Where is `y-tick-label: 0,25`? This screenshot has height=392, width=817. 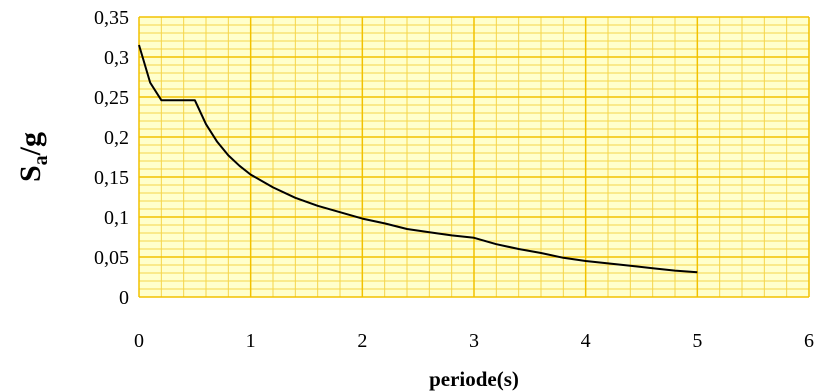
y-tick-label: 0,25 is located at coordinates (111, 98).